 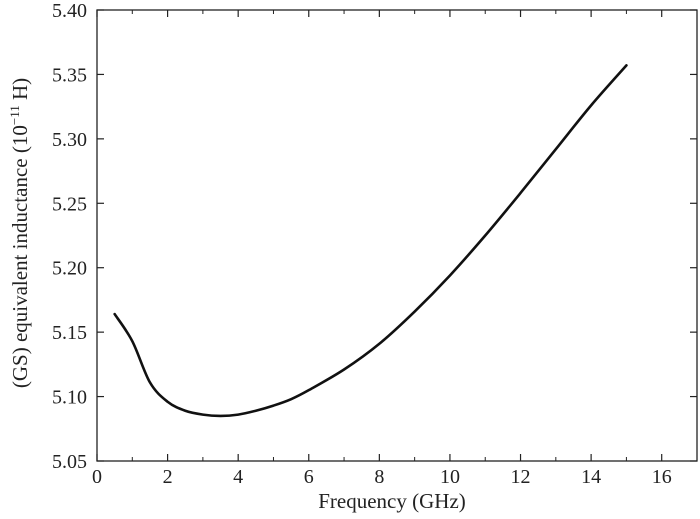 What do you see at coordinates (591, 477) in the screenshot?
I see `x-tick-label: 14` at bounding box center [591, 477].